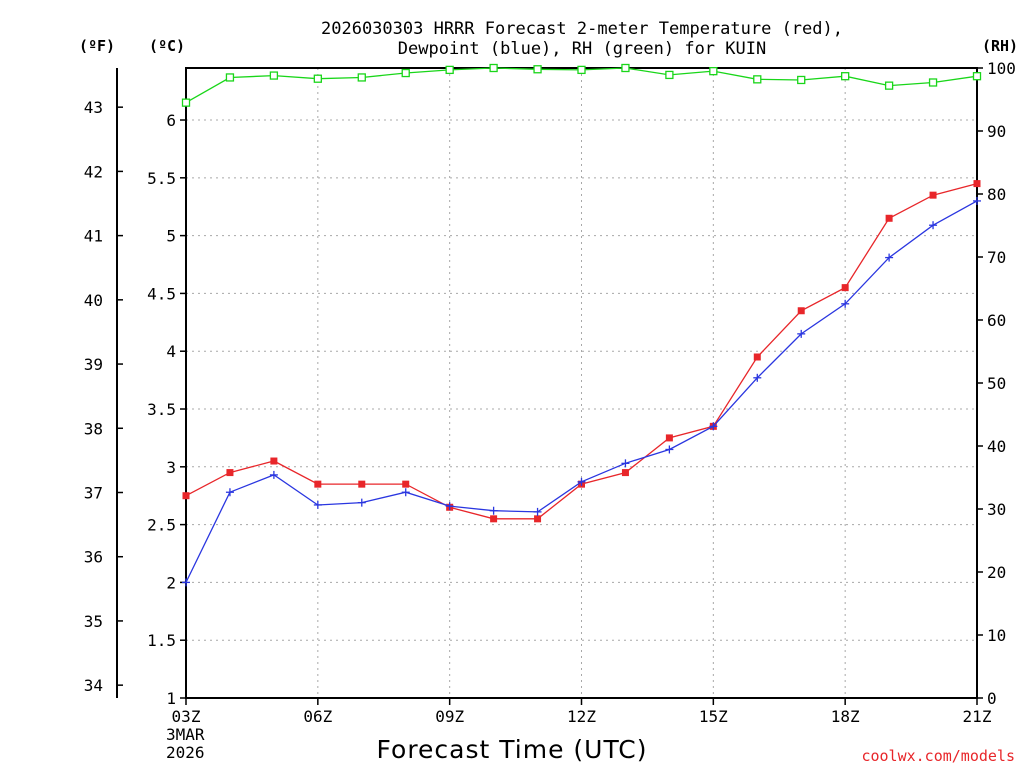 This screenshot has height=768, width=1024. I want to click on rh-tick-label: 80, so click(996, 194).